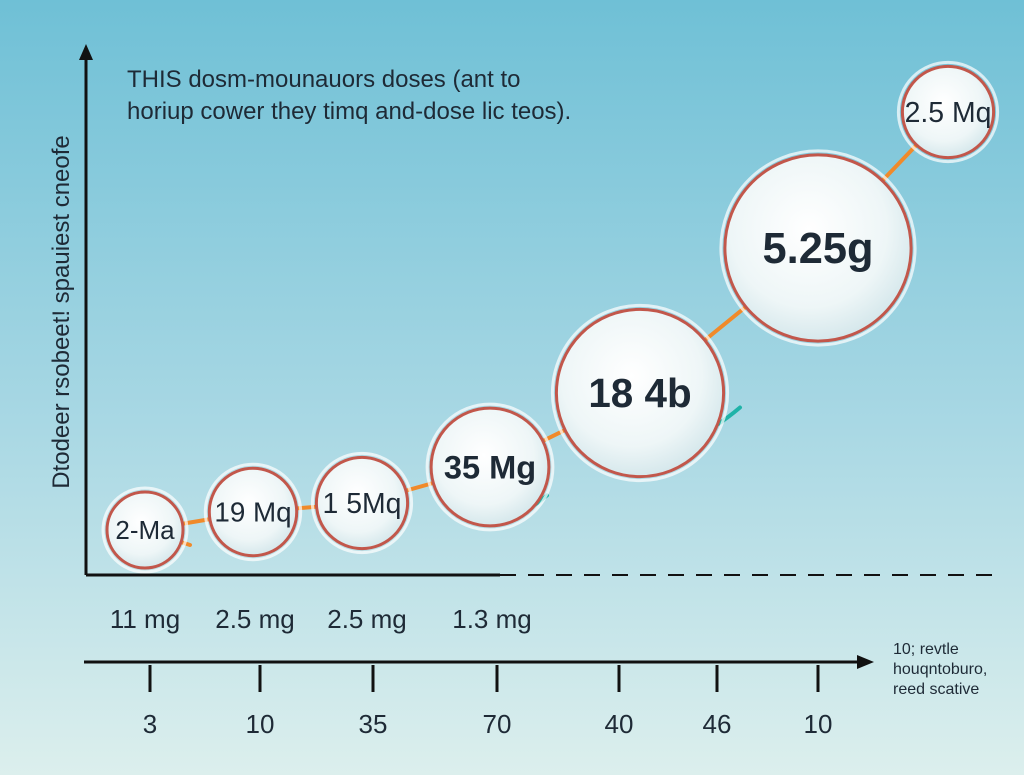  I want to click on data-bubble: 18 4b, so click(640, 393).